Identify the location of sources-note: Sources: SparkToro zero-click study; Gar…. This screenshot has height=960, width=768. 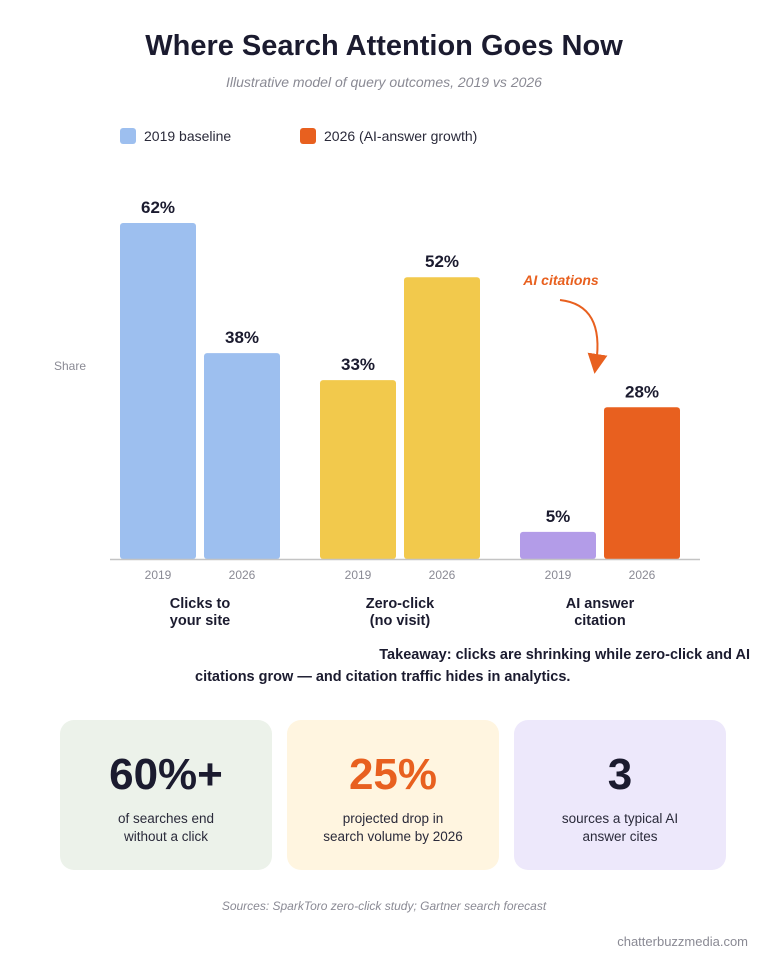
(384, 906).